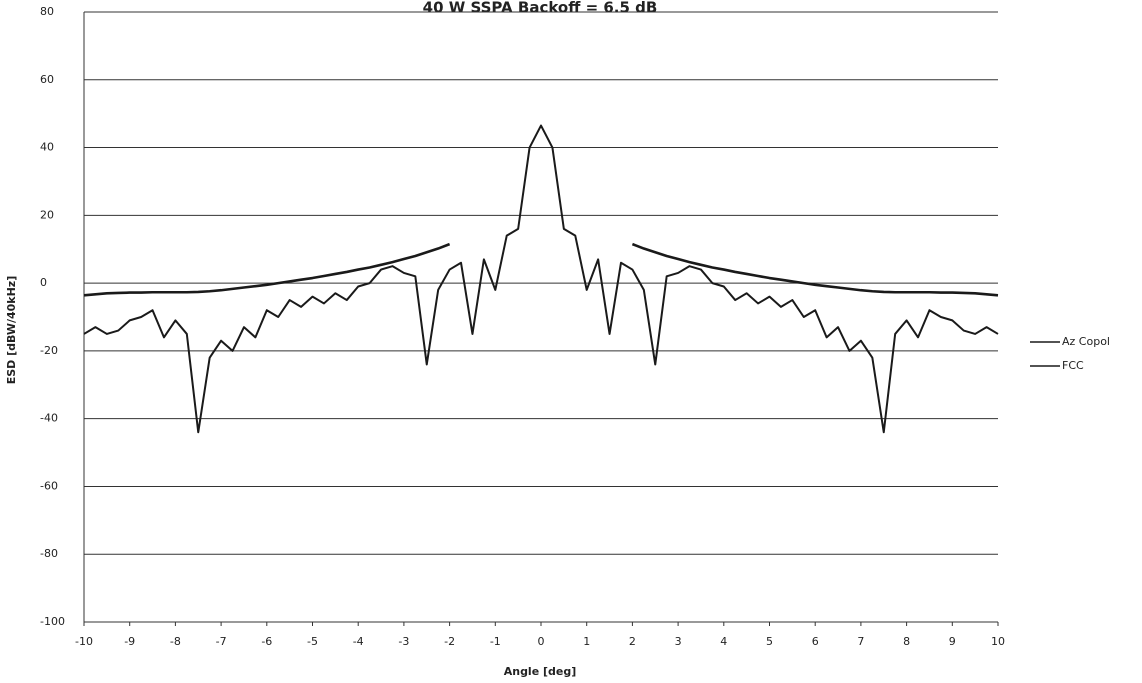  I want to click on y-tick-label: 60, so click(47, 79).